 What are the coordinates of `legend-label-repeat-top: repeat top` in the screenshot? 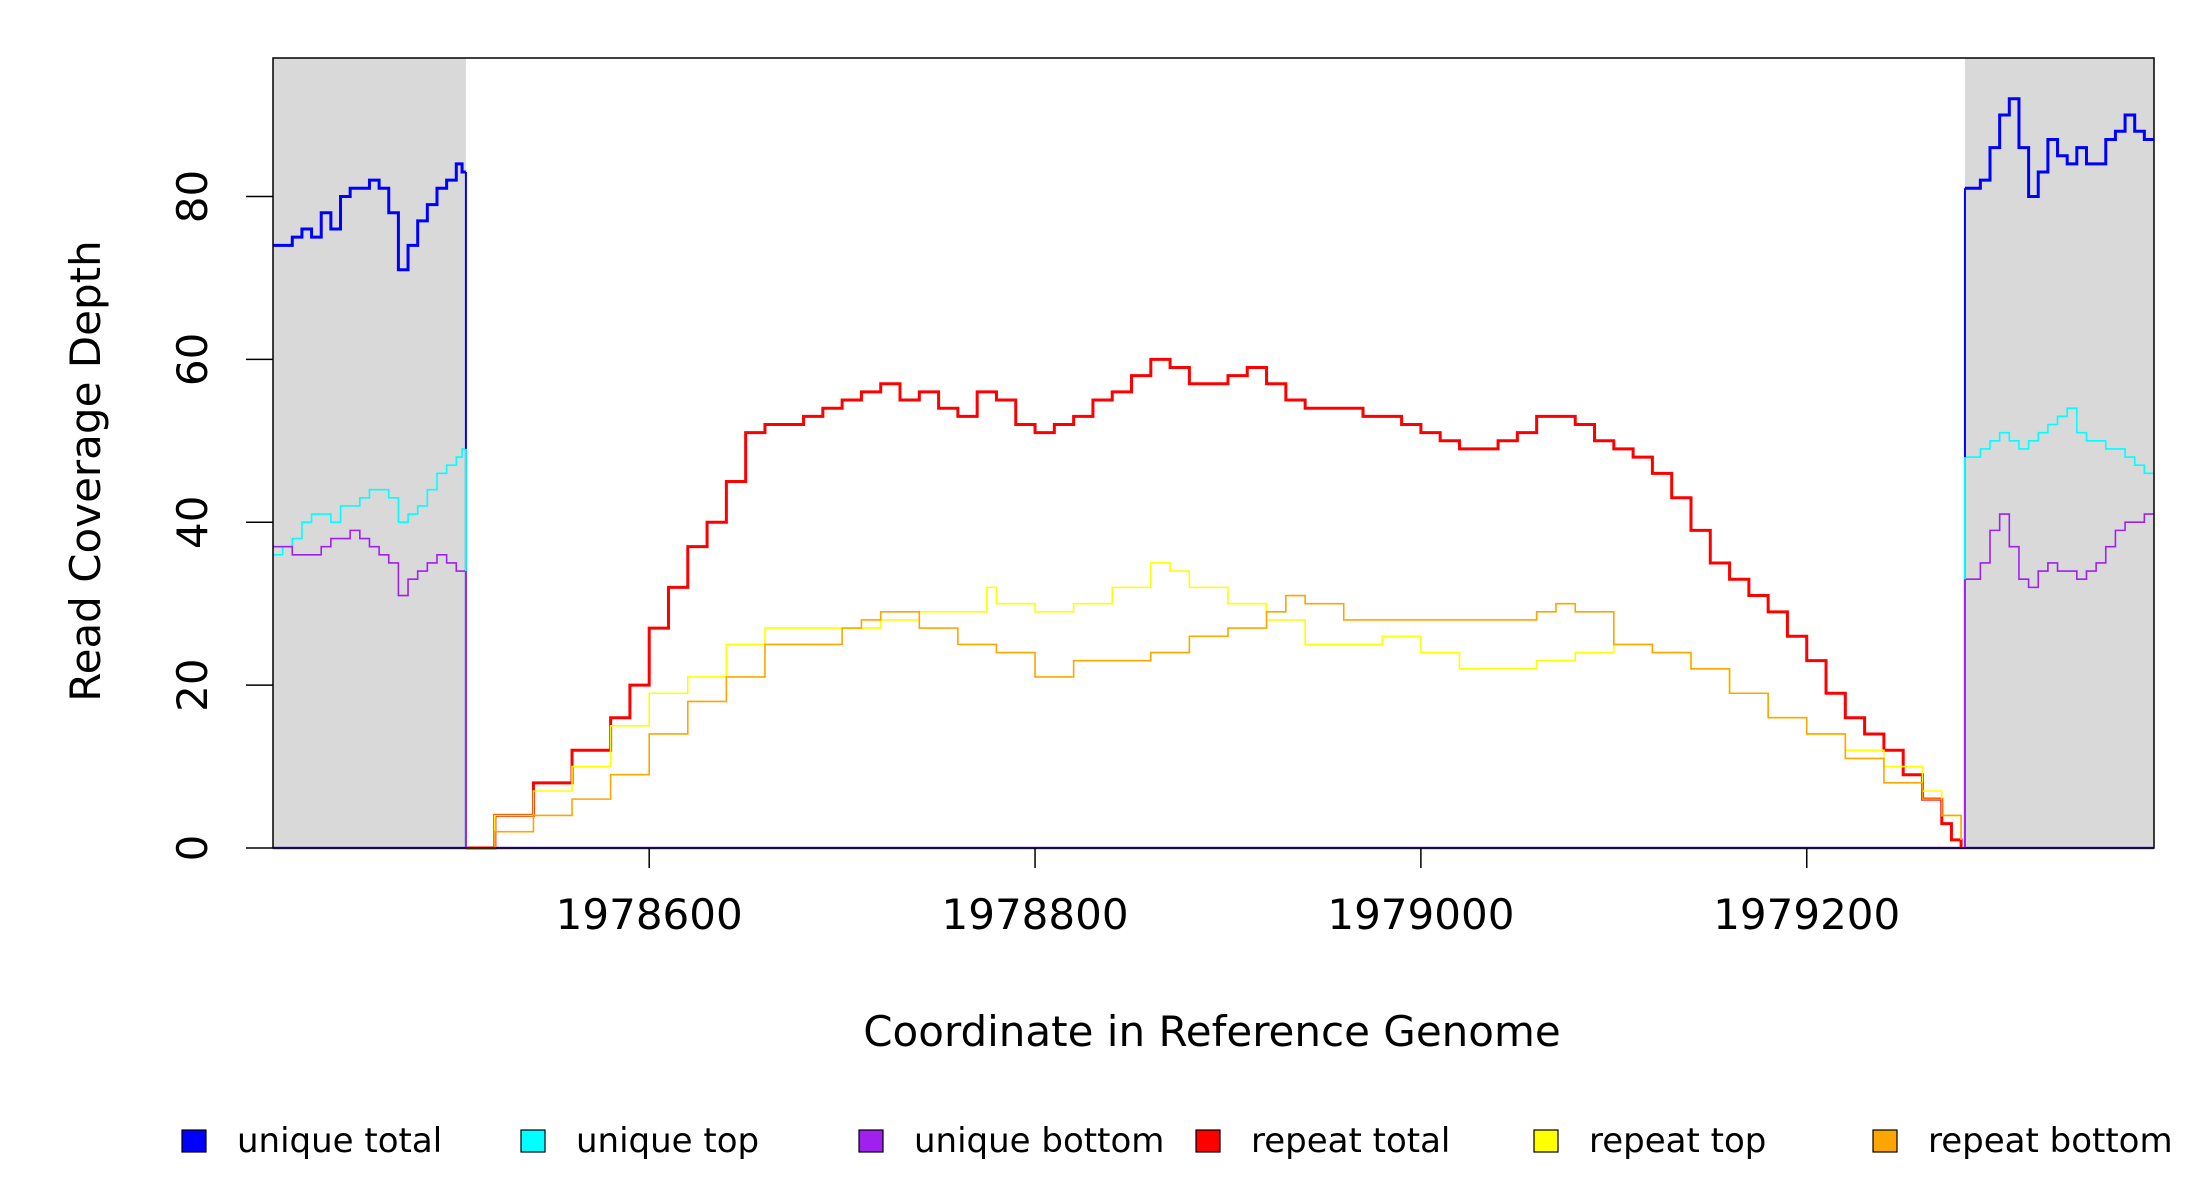 It's located at (1677, 1141).